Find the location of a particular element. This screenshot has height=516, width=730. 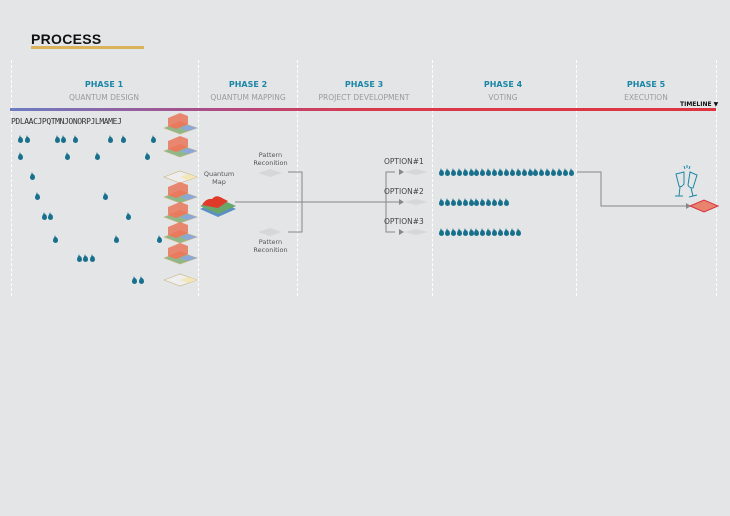

pattern-recognition-top: Pattern Reconition is located at coordinates (270, 159).